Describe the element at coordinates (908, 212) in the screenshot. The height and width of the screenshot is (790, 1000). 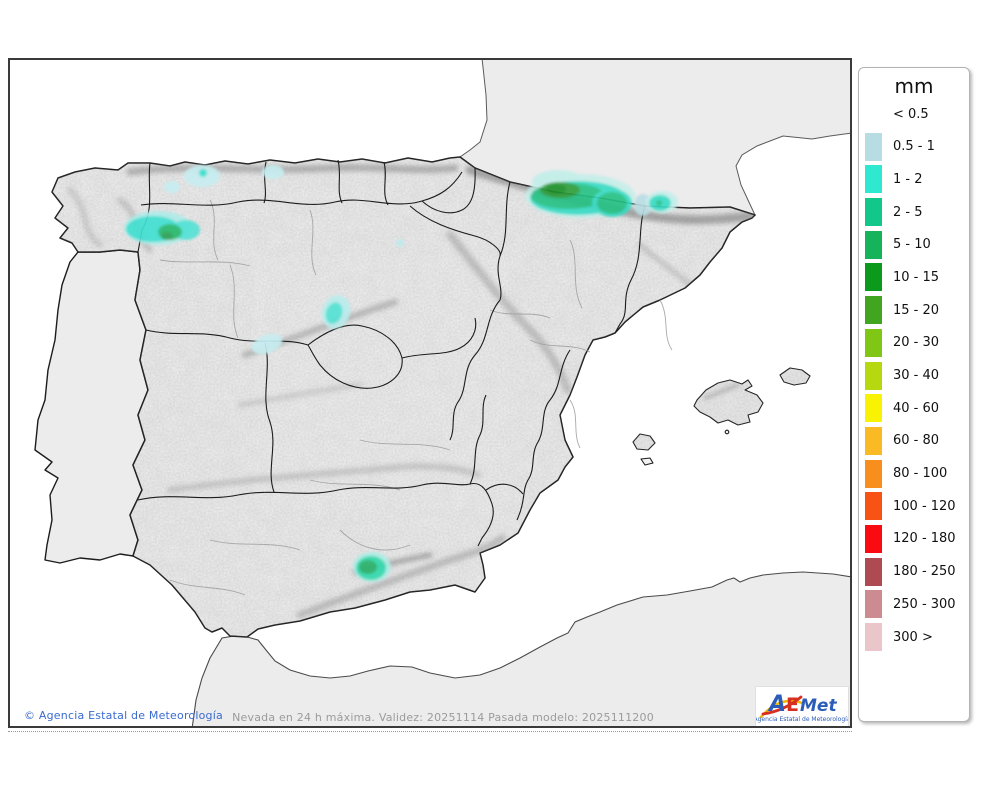
I see `legend-label: 2 - 5` at that location.